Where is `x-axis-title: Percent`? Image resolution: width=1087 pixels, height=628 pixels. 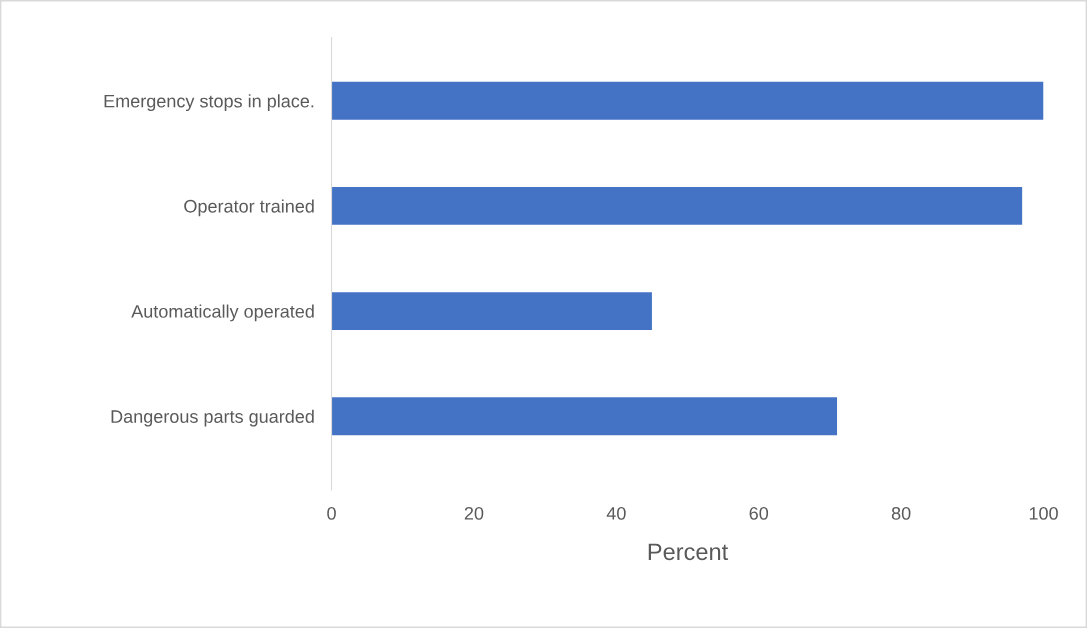
x-axis-title: Percent is located at coordinates (688, 552).